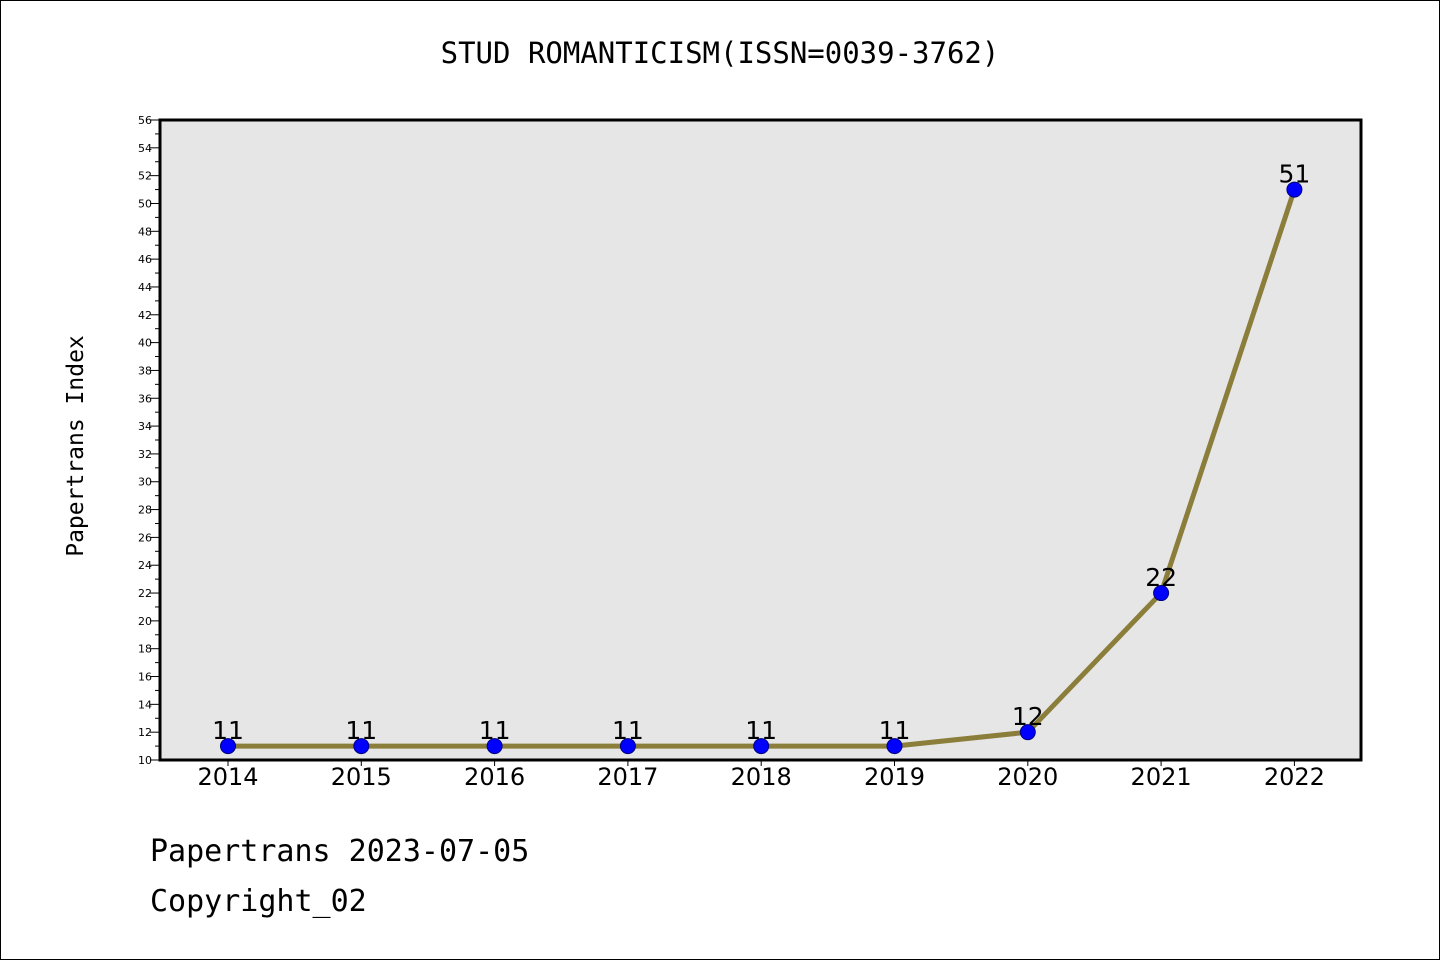 Image resolution: width=1440 pixels, height=960 pixels. What do you see at coordinates (145, 426) in the screenshot?
I see `y-tick-label: 34` at bounding box center [145, 426].